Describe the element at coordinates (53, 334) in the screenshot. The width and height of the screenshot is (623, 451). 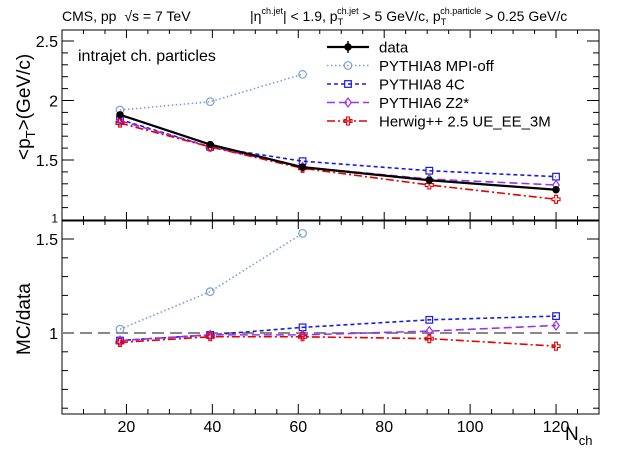
I see `bottom-y-tick-label: 1` at that location.